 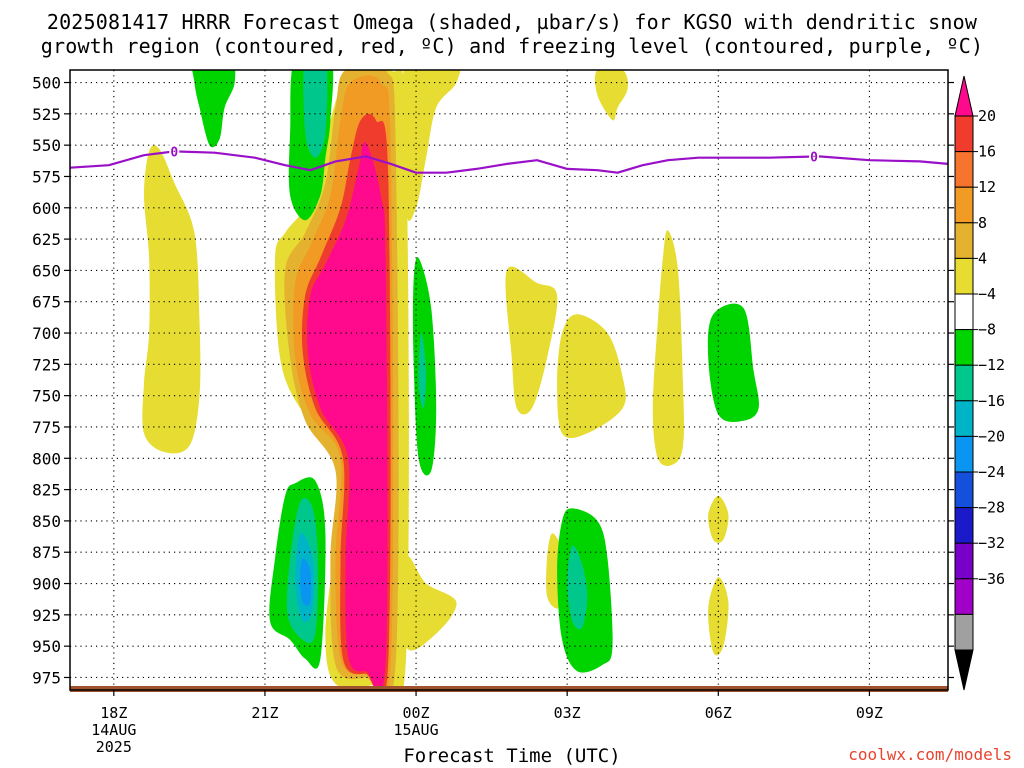 What do you see at coordinates (987, 330) in the screenshot?
I see `colorbar-label: −8` at bounding box center [987, 330].